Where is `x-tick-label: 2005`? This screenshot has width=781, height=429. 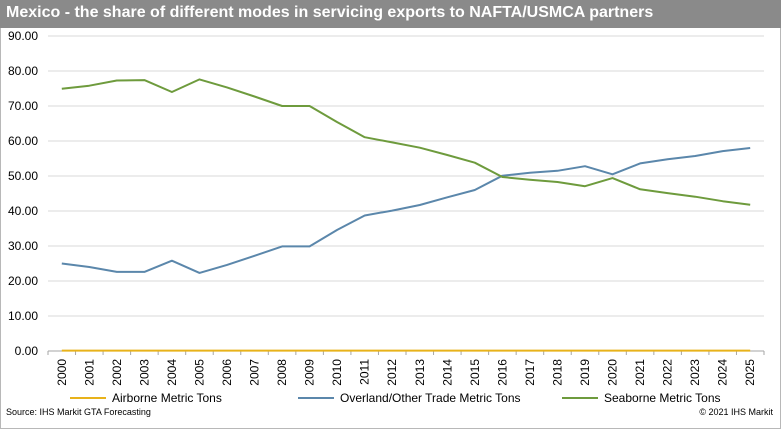 x-tick-label: 2005 is located at coordinates (199, 372).